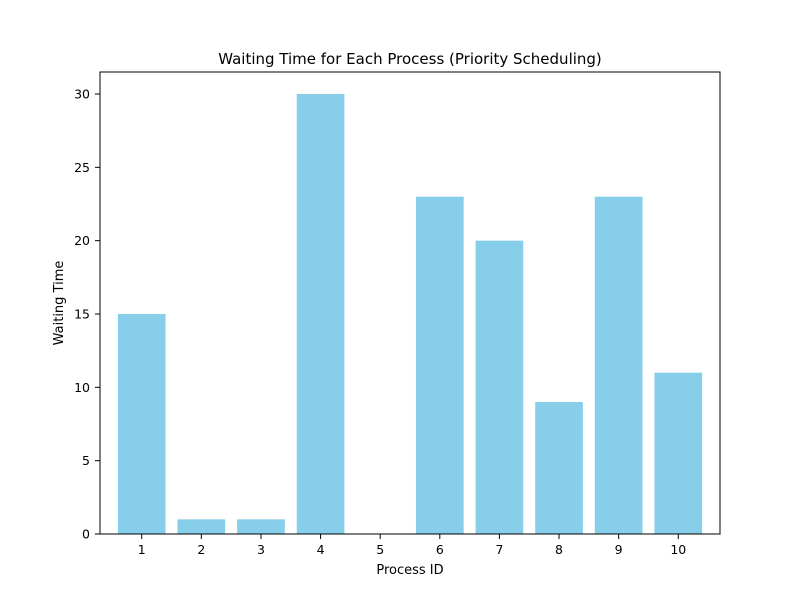 This screenshot has height=600, width=800. Describe the element at coordinates (261, 549) in the screenshot. I see `x-tick-label: 3` at that location.